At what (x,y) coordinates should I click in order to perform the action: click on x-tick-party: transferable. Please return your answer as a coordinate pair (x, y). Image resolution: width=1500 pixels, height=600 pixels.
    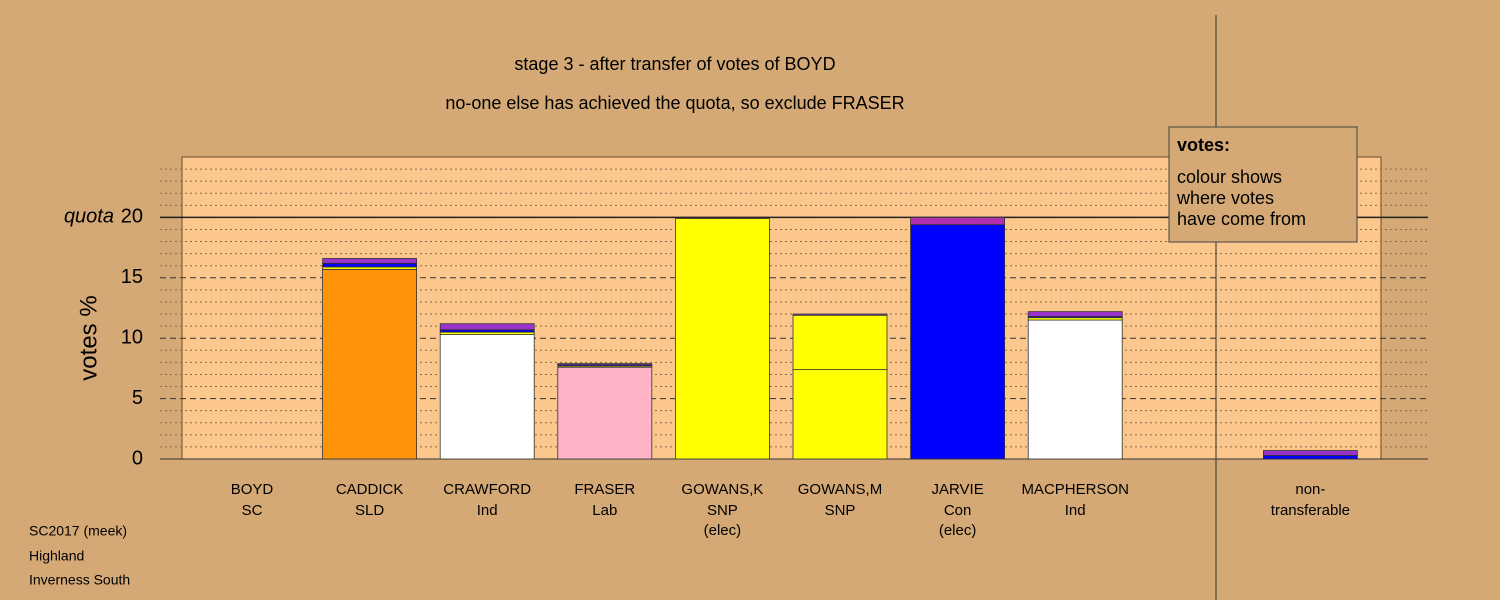
    Looking at the image, I should click on (1310, 510).